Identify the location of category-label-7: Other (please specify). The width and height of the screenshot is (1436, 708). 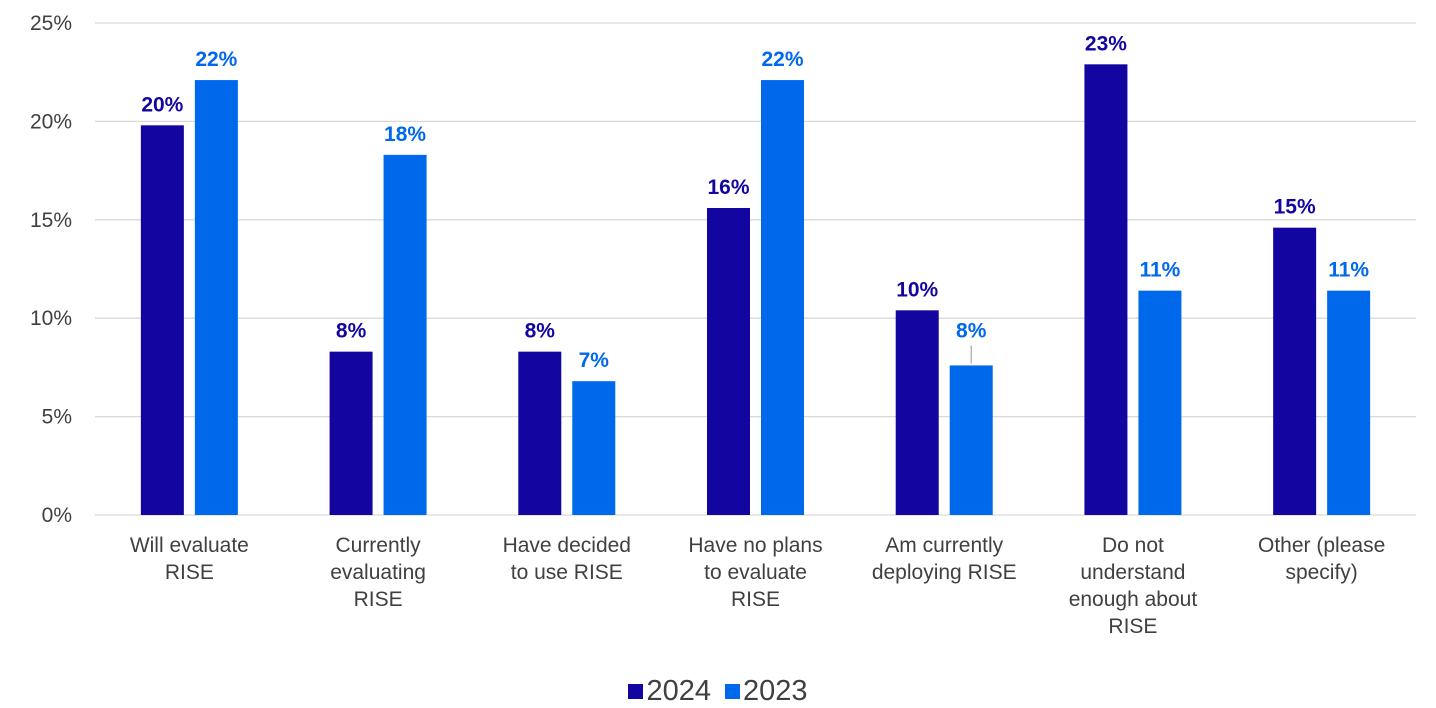
(1321, 559).